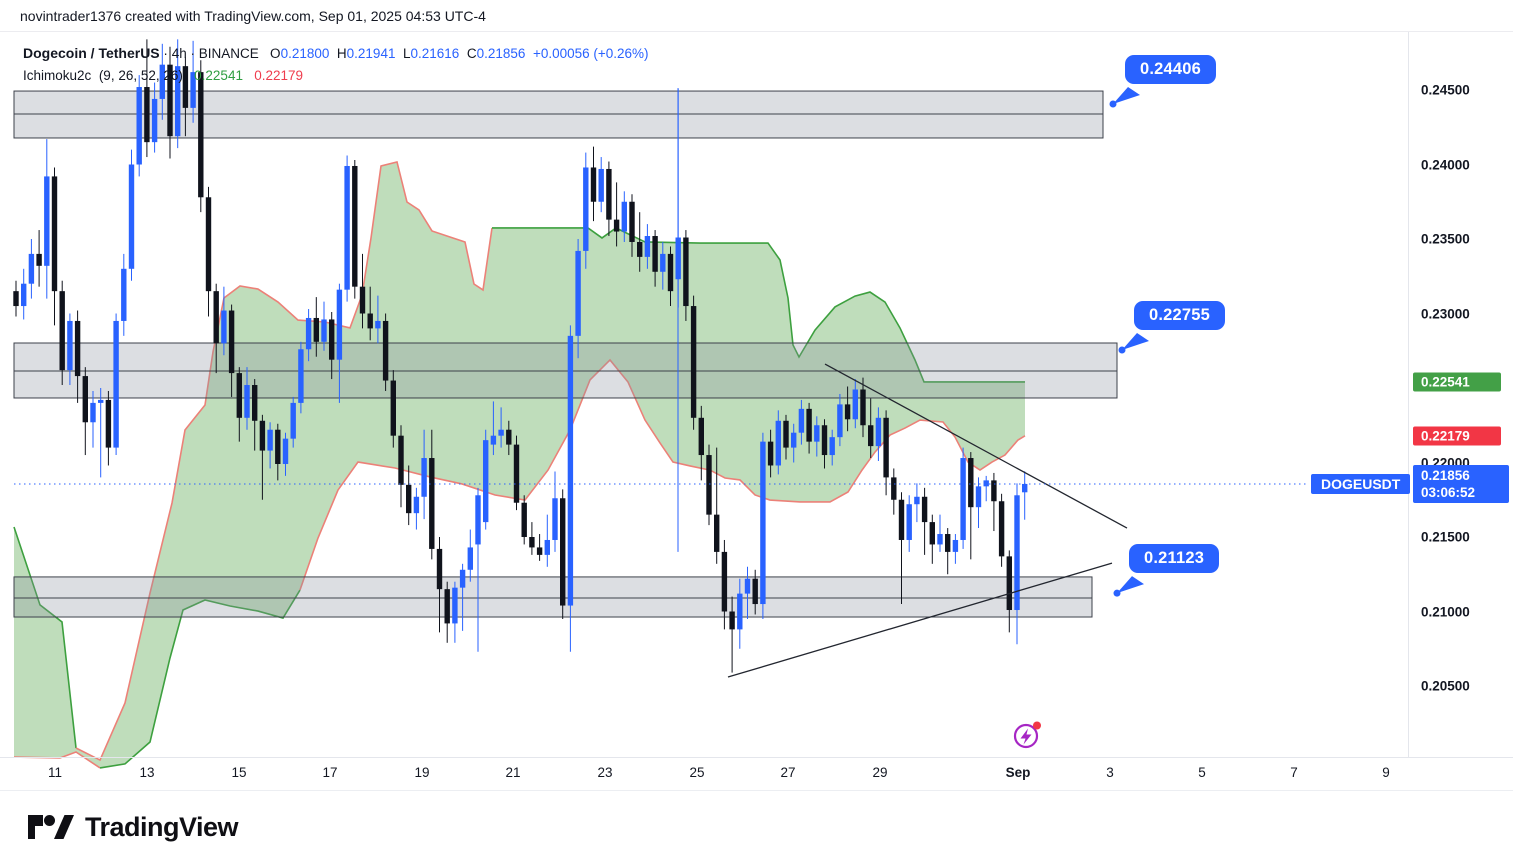 This screenshot has width=1513, height=868. What do you see at coordinates (1171, 69) in the screenshot?
I see `price-callout: 0.24406` at bounding box center [1171, 69].